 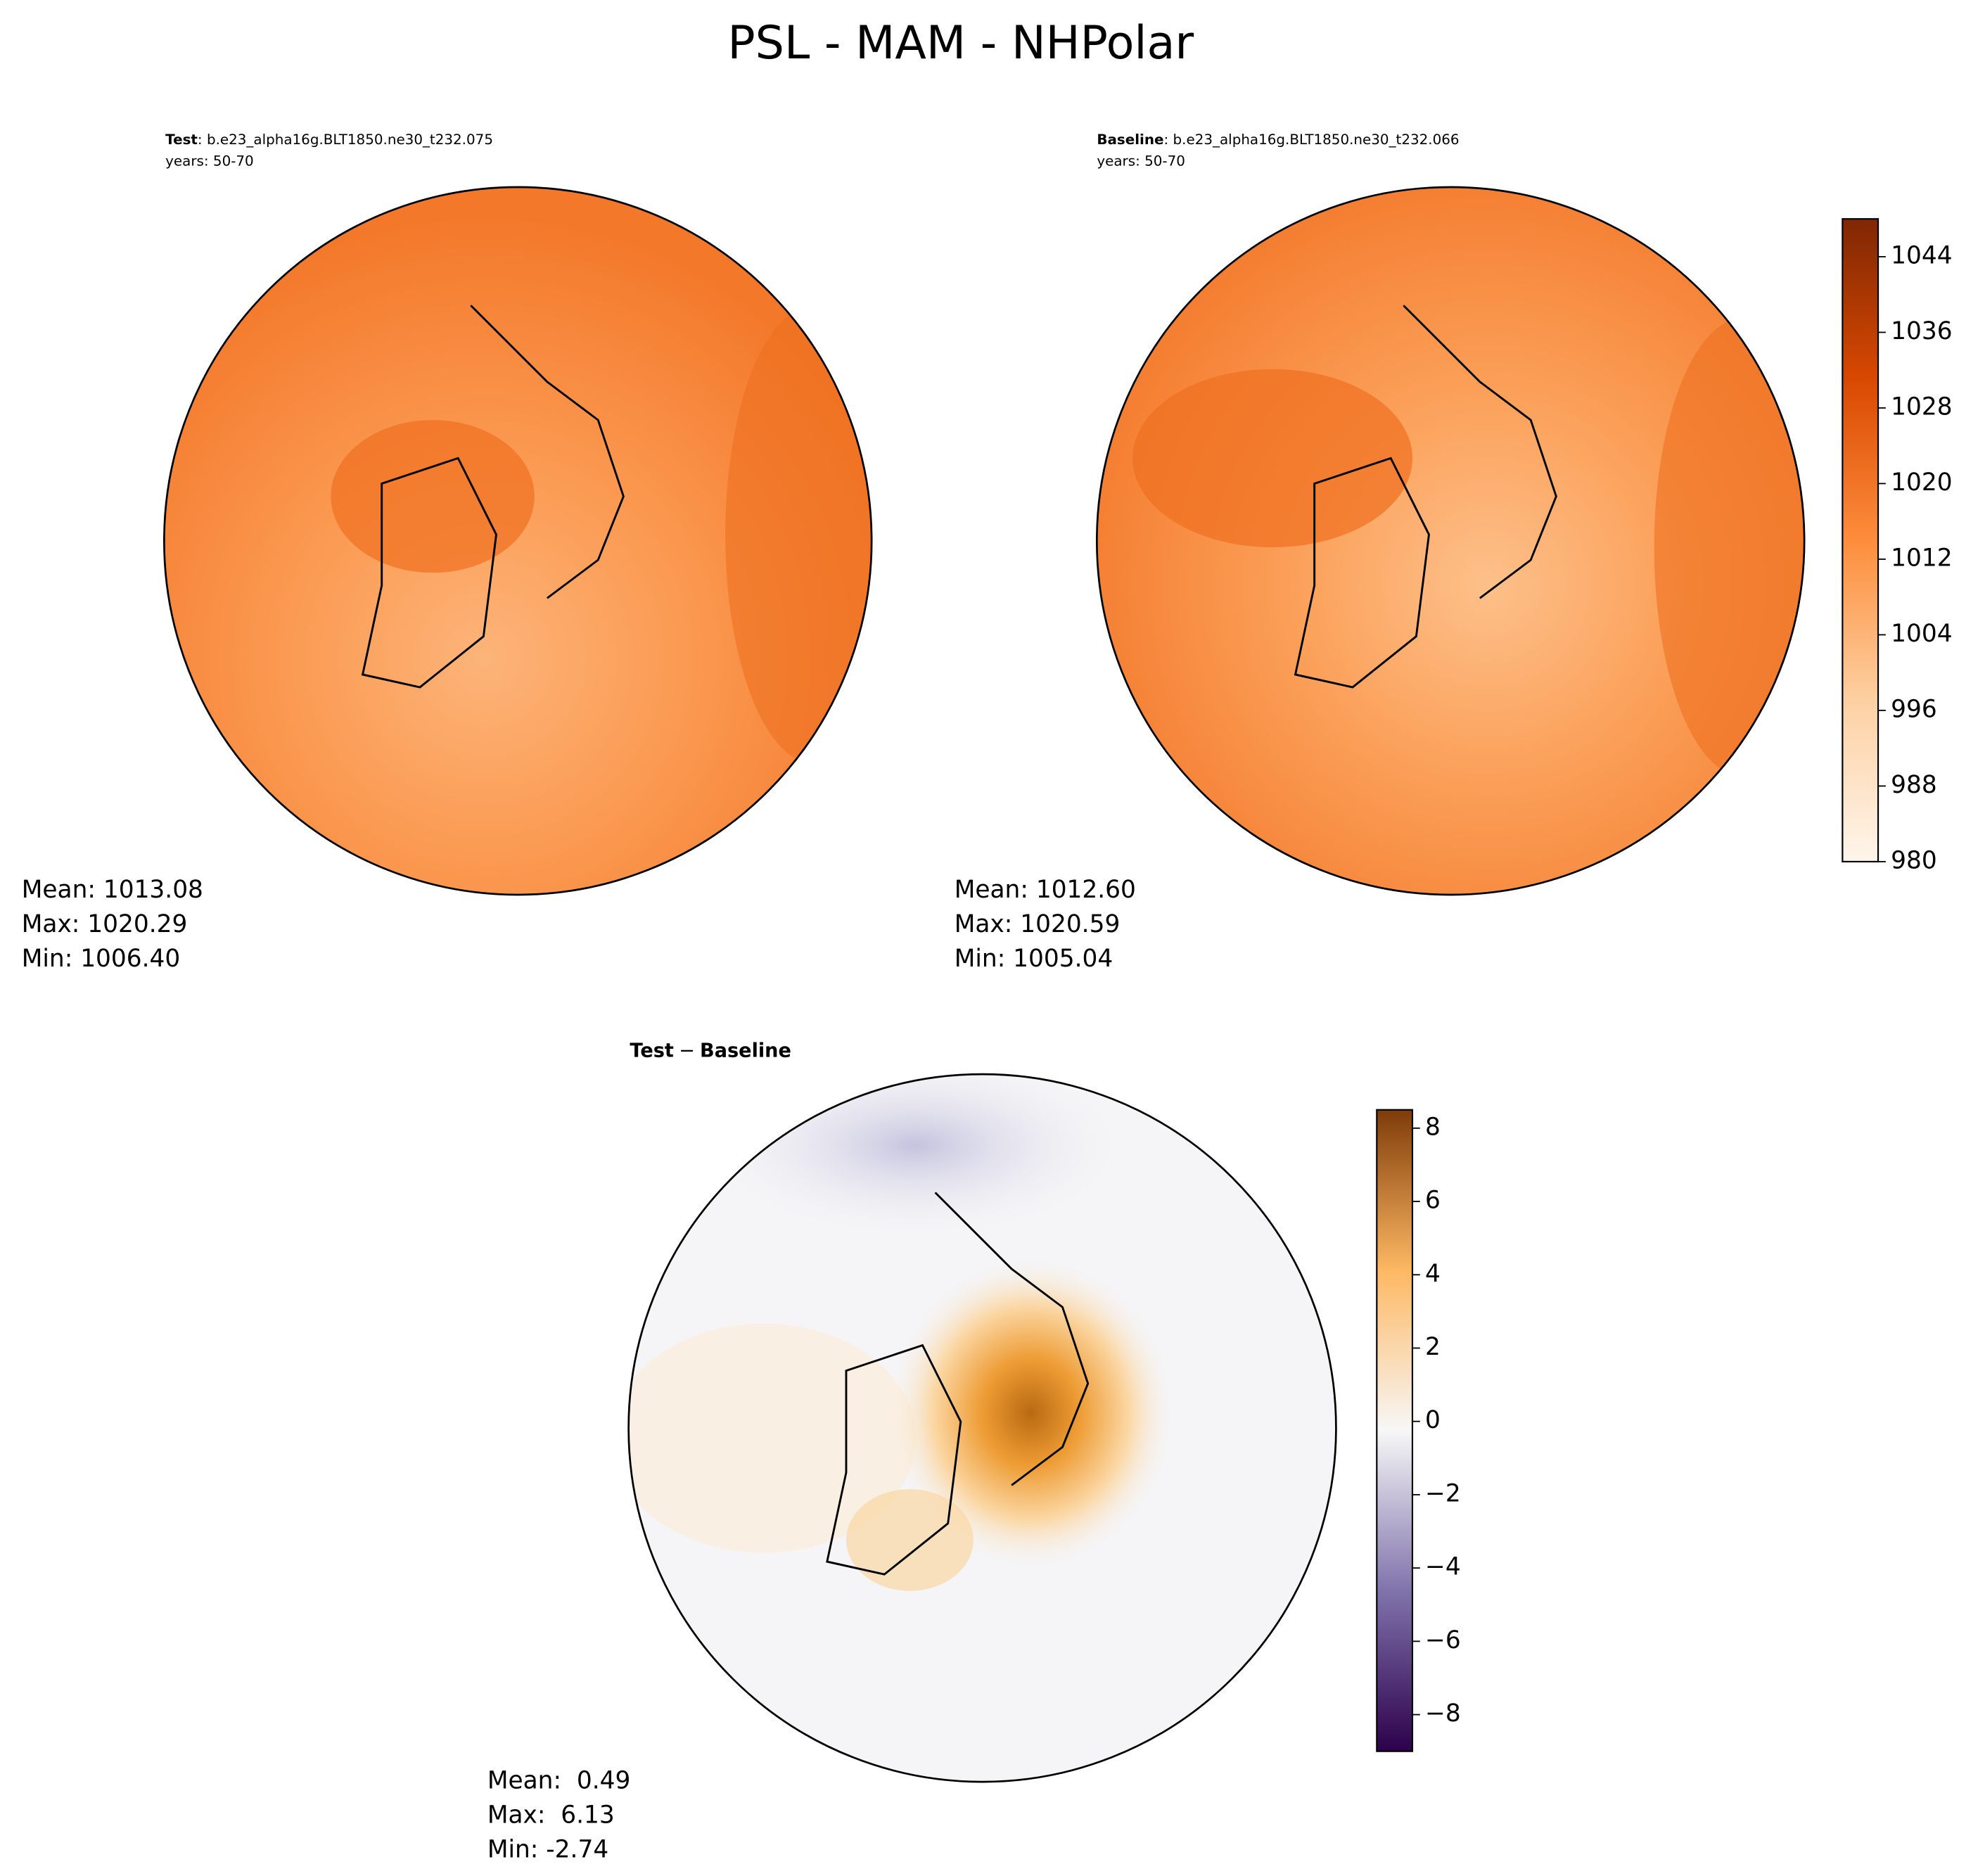 What do you see at coordinates (1921, 482) in the screenshot?
I see `colorbar-tick-label: 1020` at bounding box center [1921, 482].